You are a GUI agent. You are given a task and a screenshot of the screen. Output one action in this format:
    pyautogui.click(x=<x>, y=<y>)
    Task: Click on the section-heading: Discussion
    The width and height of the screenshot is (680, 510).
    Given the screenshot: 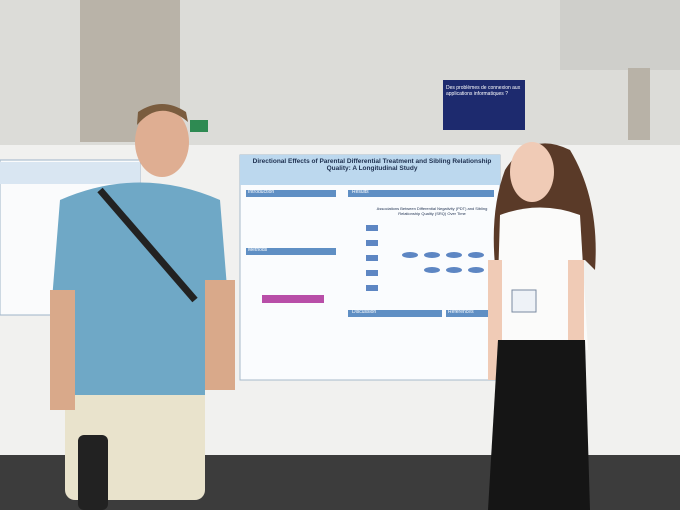 What is the action you would take?
    pyautogui.click(x=364, y=312)
    